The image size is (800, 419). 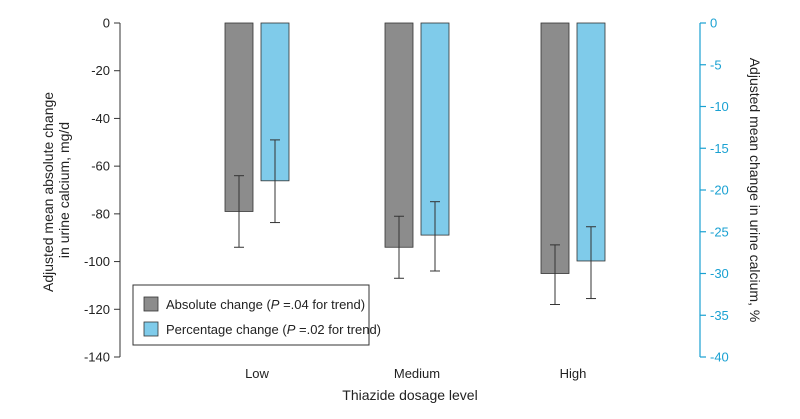 I want to click on right-tick-label: -30, so click(x=719, y=273).